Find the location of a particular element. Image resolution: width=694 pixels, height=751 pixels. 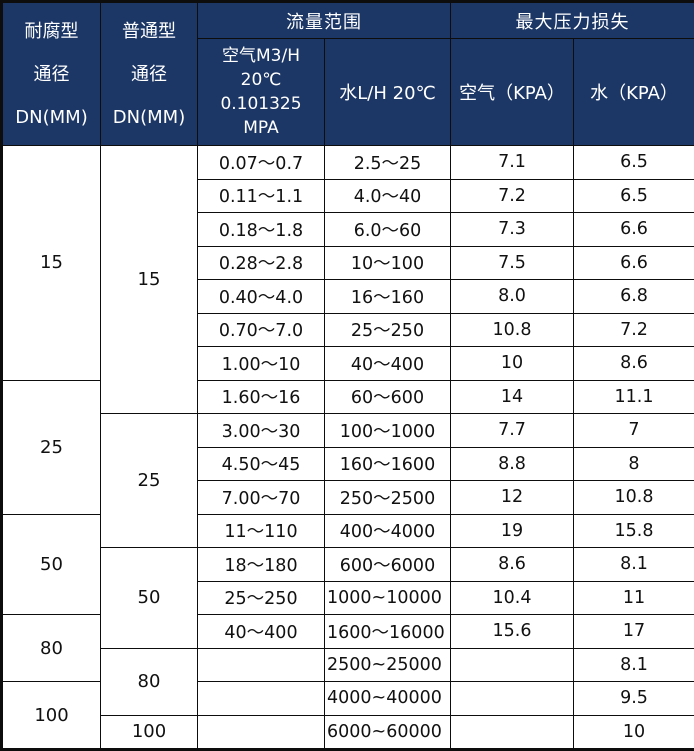

air-flow-cell: 1.60～16 is located at coordinates (261, 397).